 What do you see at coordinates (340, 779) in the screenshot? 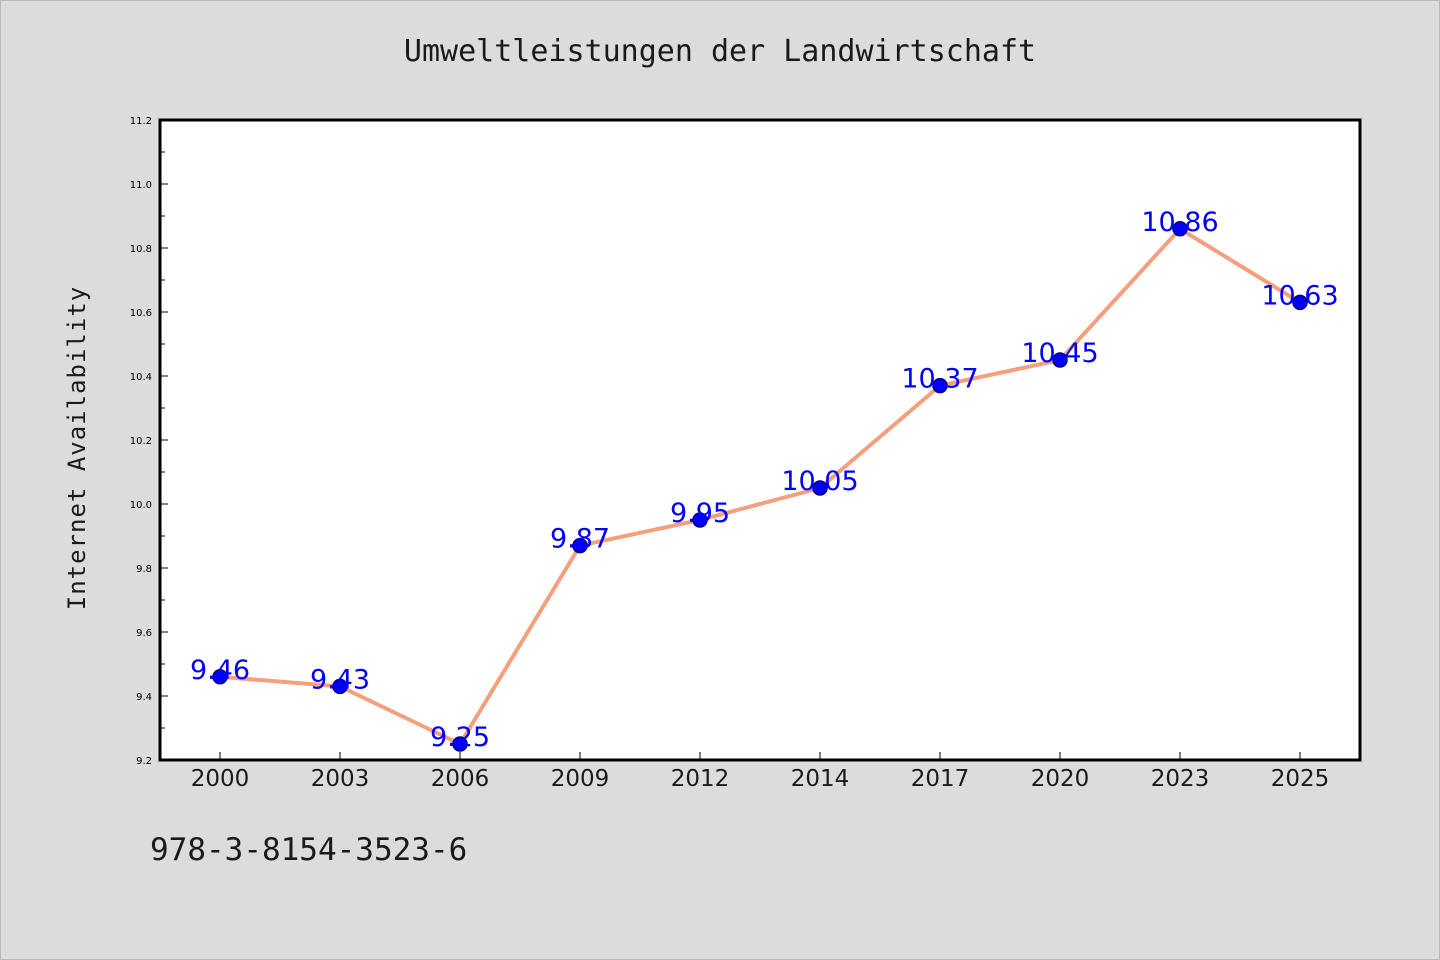
I see `x-tick-label: 2003` at bounding box center [340, 779].